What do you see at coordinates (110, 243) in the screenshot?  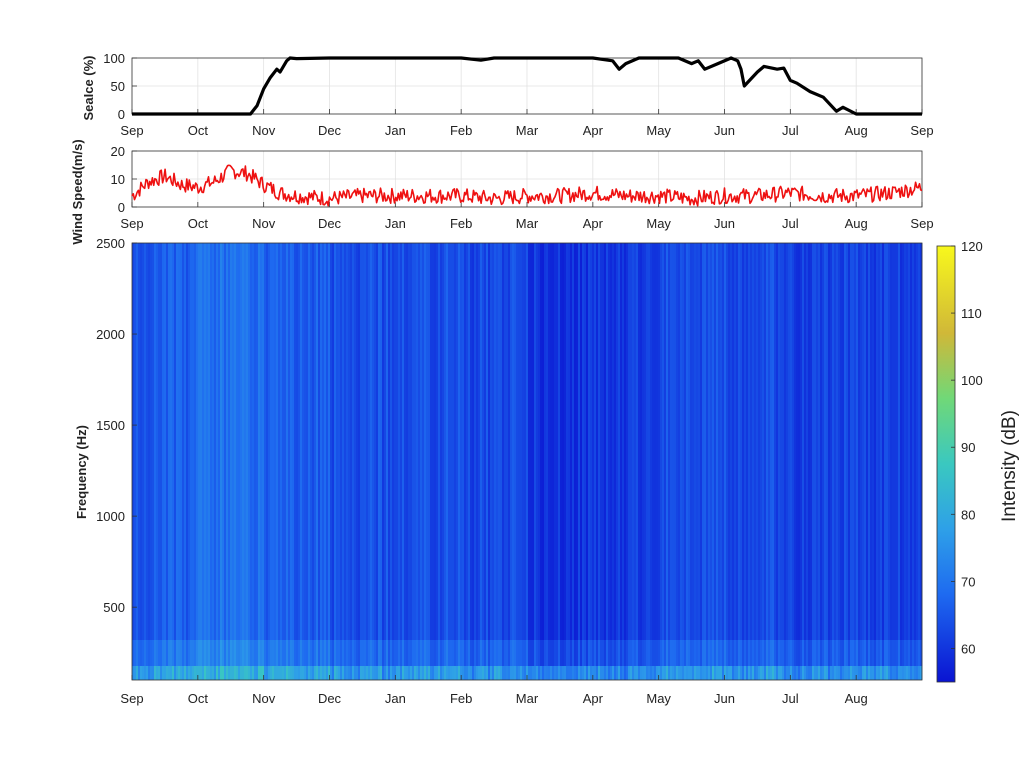 I see `spectrogram-y-tick-label: 2500` at bounding box center [110, 243].